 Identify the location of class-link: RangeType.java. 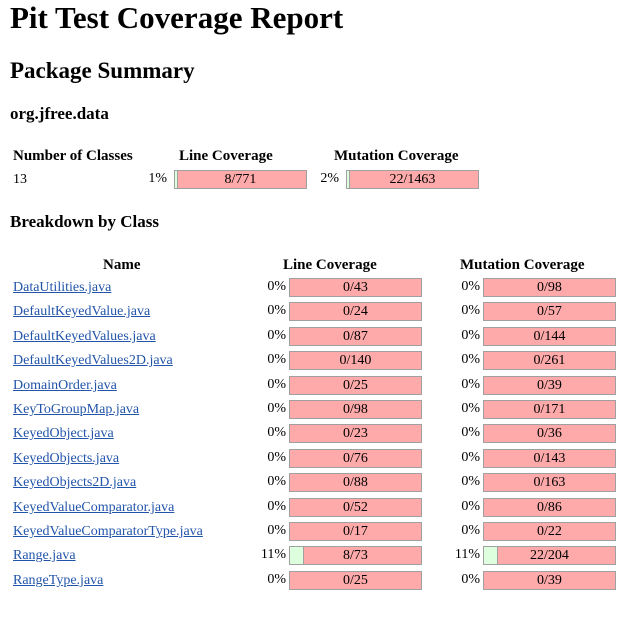
(58, 580).